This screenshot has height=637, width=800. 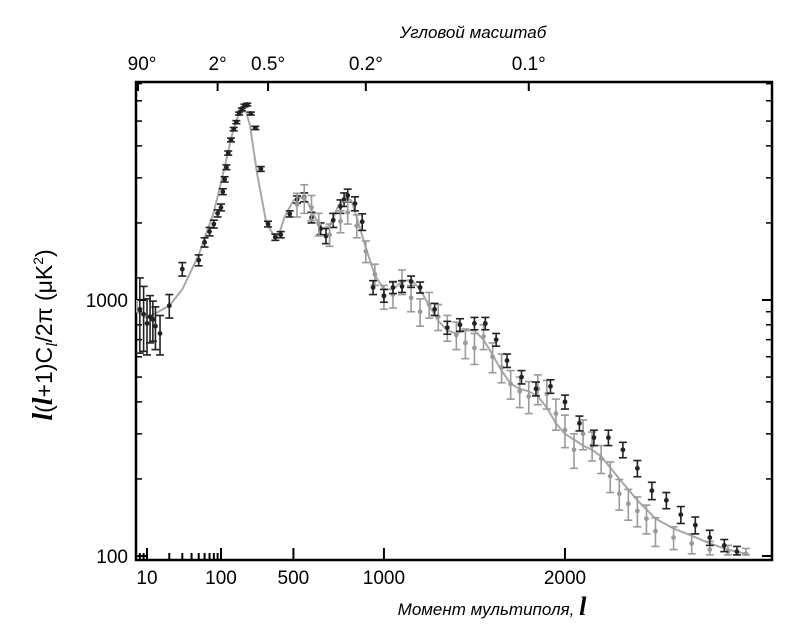 I want to click on x-axis-title-text: Момент мультиполя,, so click(x=488, y=609).